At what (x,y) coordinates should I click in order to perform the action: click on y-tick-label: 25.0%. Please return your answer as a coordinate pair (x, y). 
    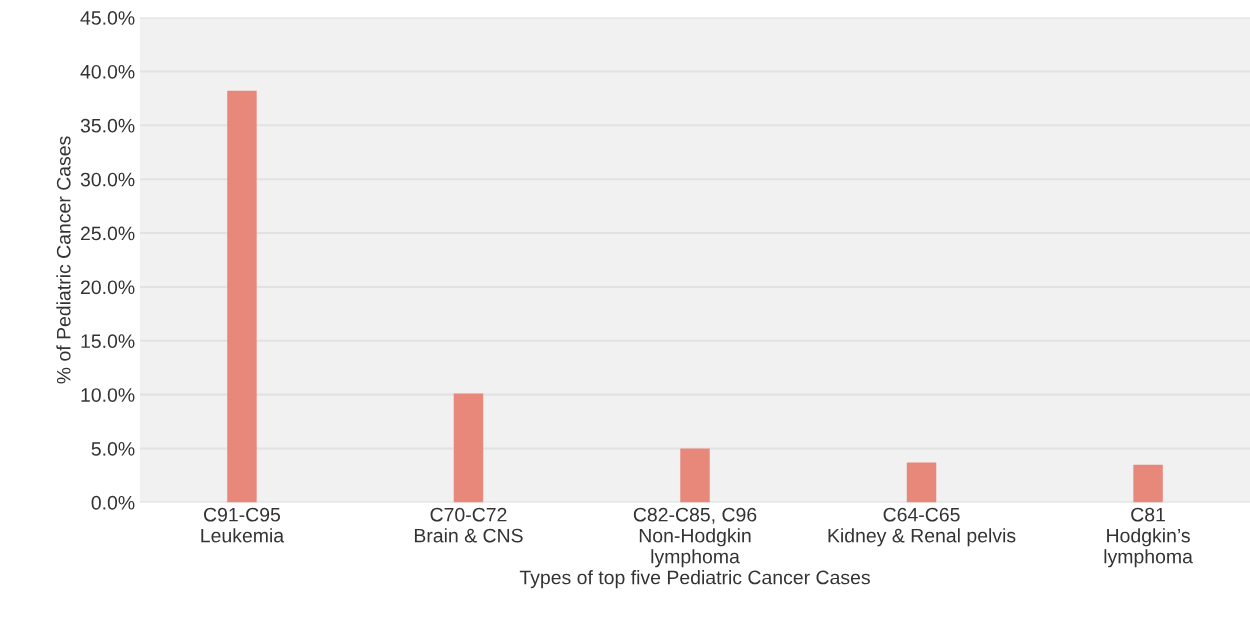
    Looking at the image, I should click on (107, 233).